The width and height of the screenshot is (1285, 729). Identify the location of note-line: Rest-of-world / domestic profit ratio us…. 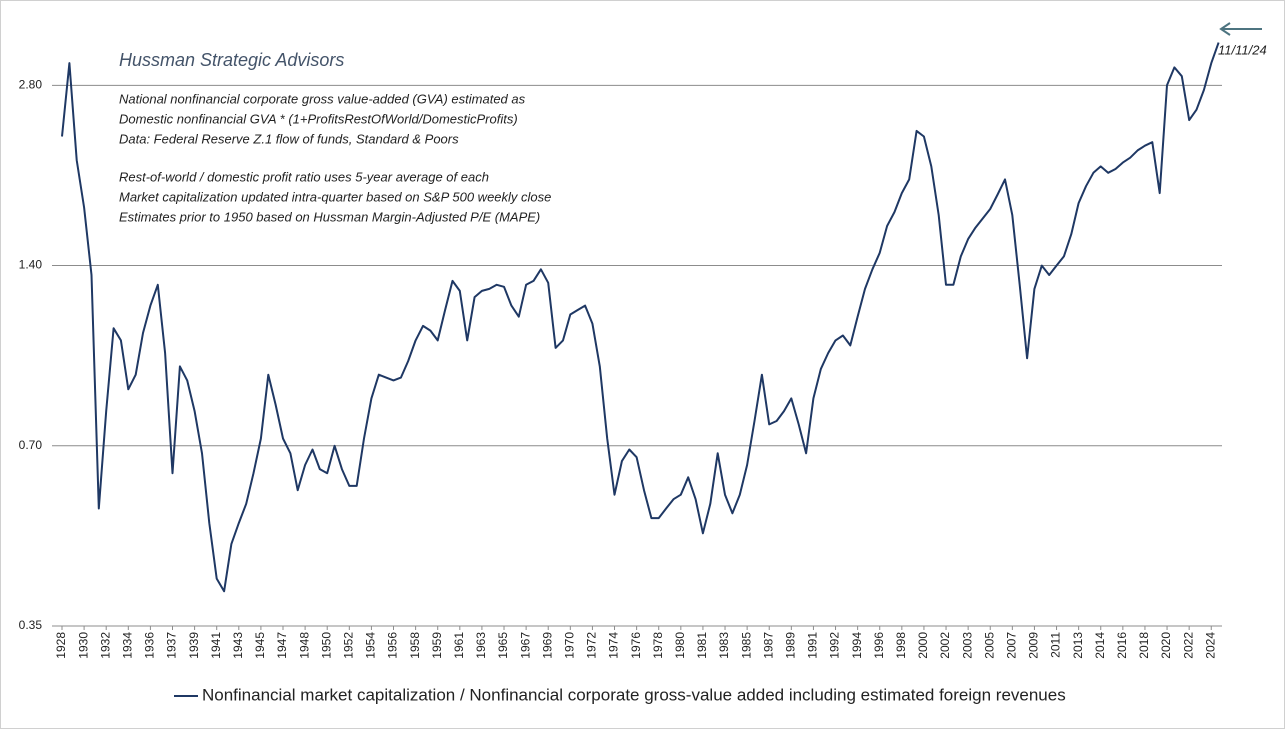
(304, 176).